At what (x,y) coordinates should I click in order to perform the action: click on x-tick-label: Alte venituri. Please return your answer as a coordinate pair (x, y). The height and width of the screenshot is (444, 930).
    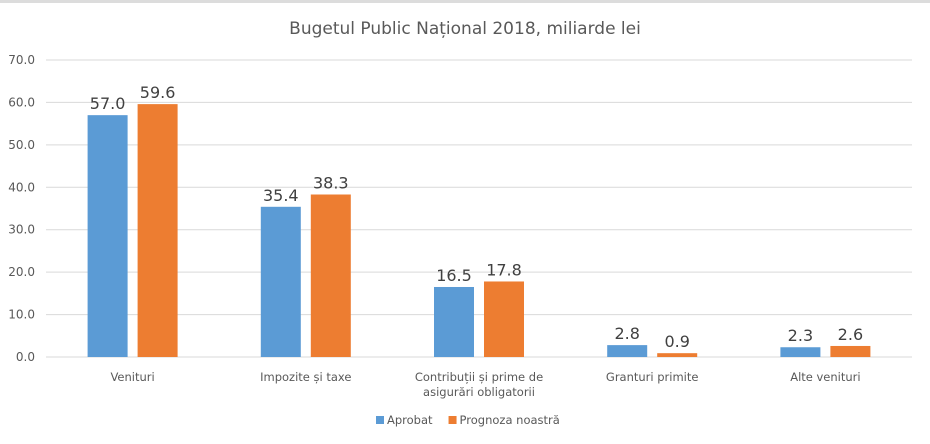
    Looking at the image, I should click on (825, 377).